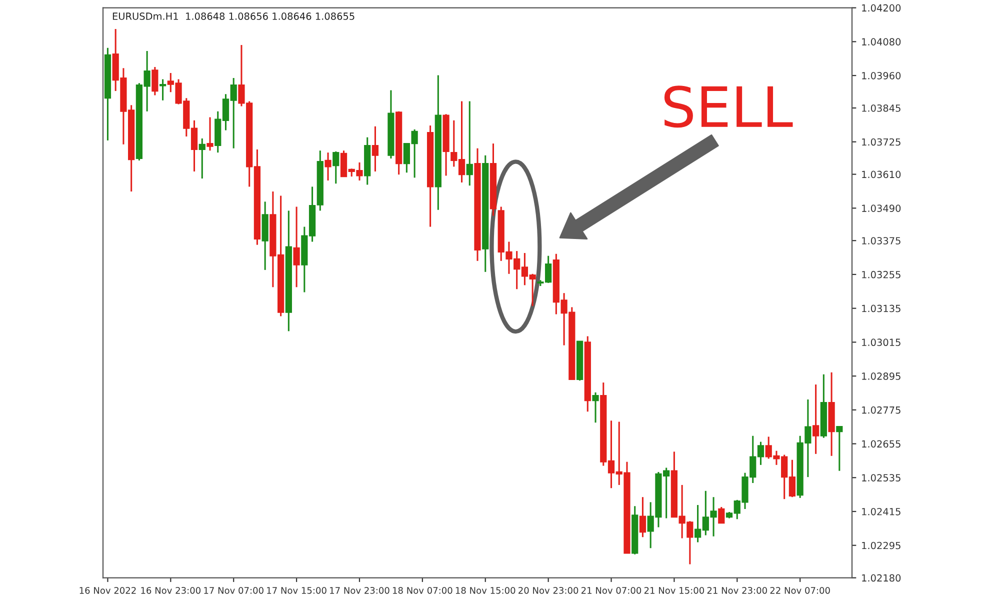 This screenshot has width=1000, height=600. Describe the element at coordinates (881, 512) in the screenshot. I see `y-tick-label: 1.02415` at that location.